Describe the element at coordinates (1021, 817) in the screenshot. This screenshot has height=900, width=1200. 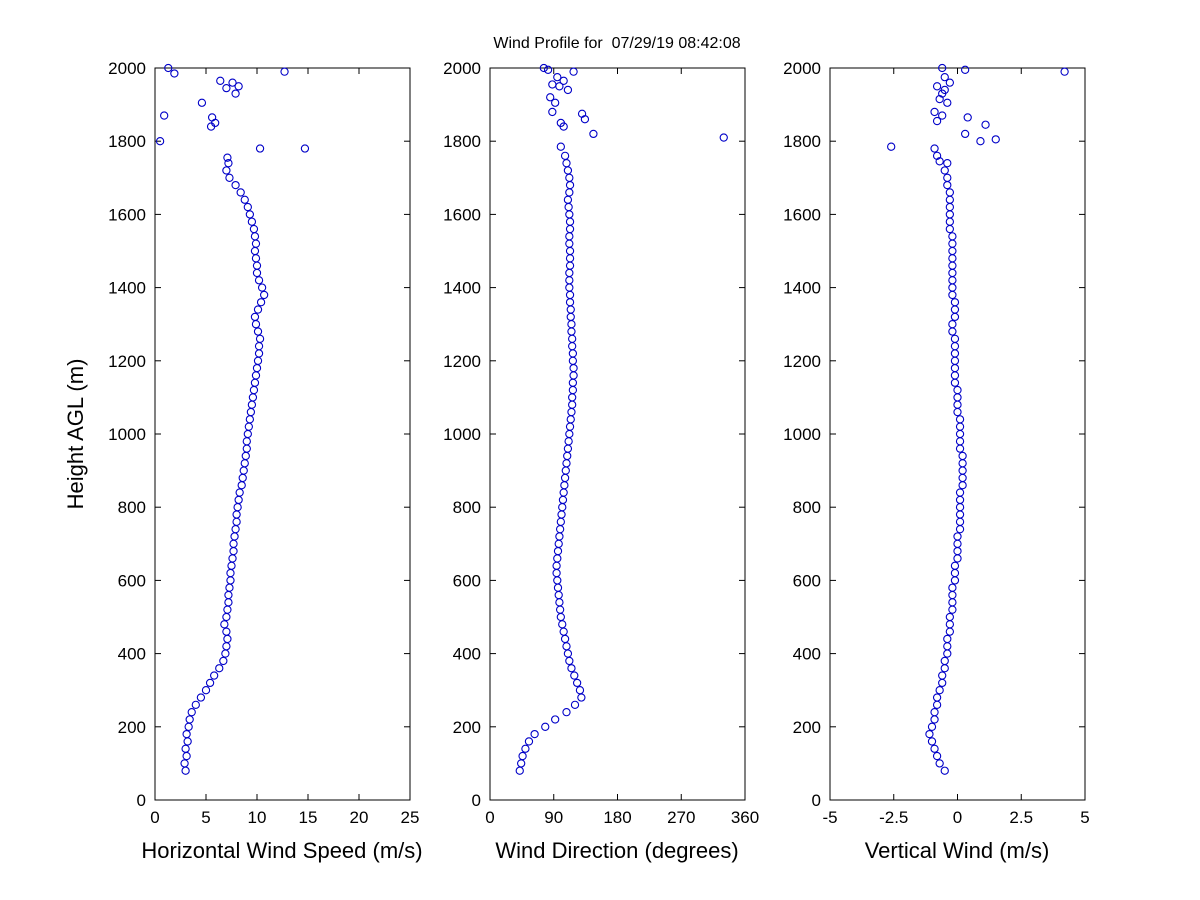
I see `svg-text: 2.5` at that location.